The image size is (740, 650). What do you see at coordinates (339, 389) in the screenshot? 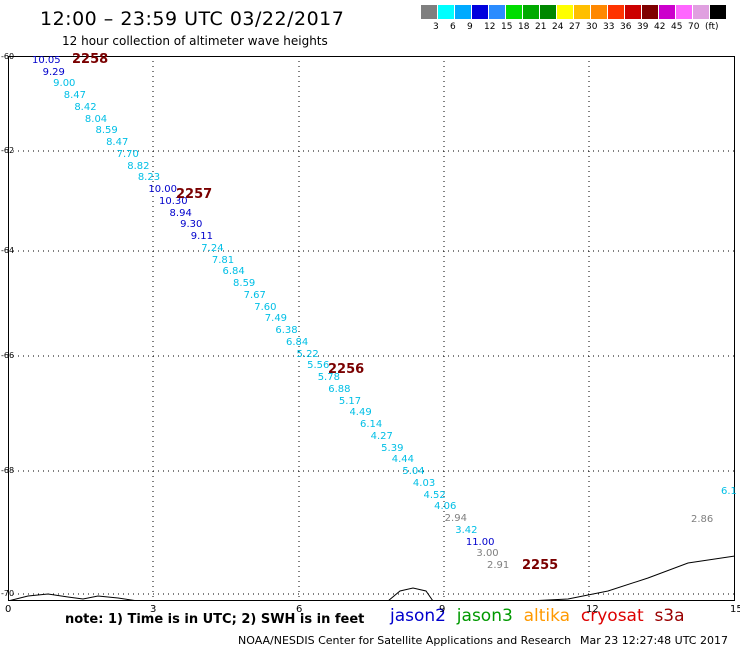
I see `wave-height-label: 6.88` at bounding box center [339, 389].